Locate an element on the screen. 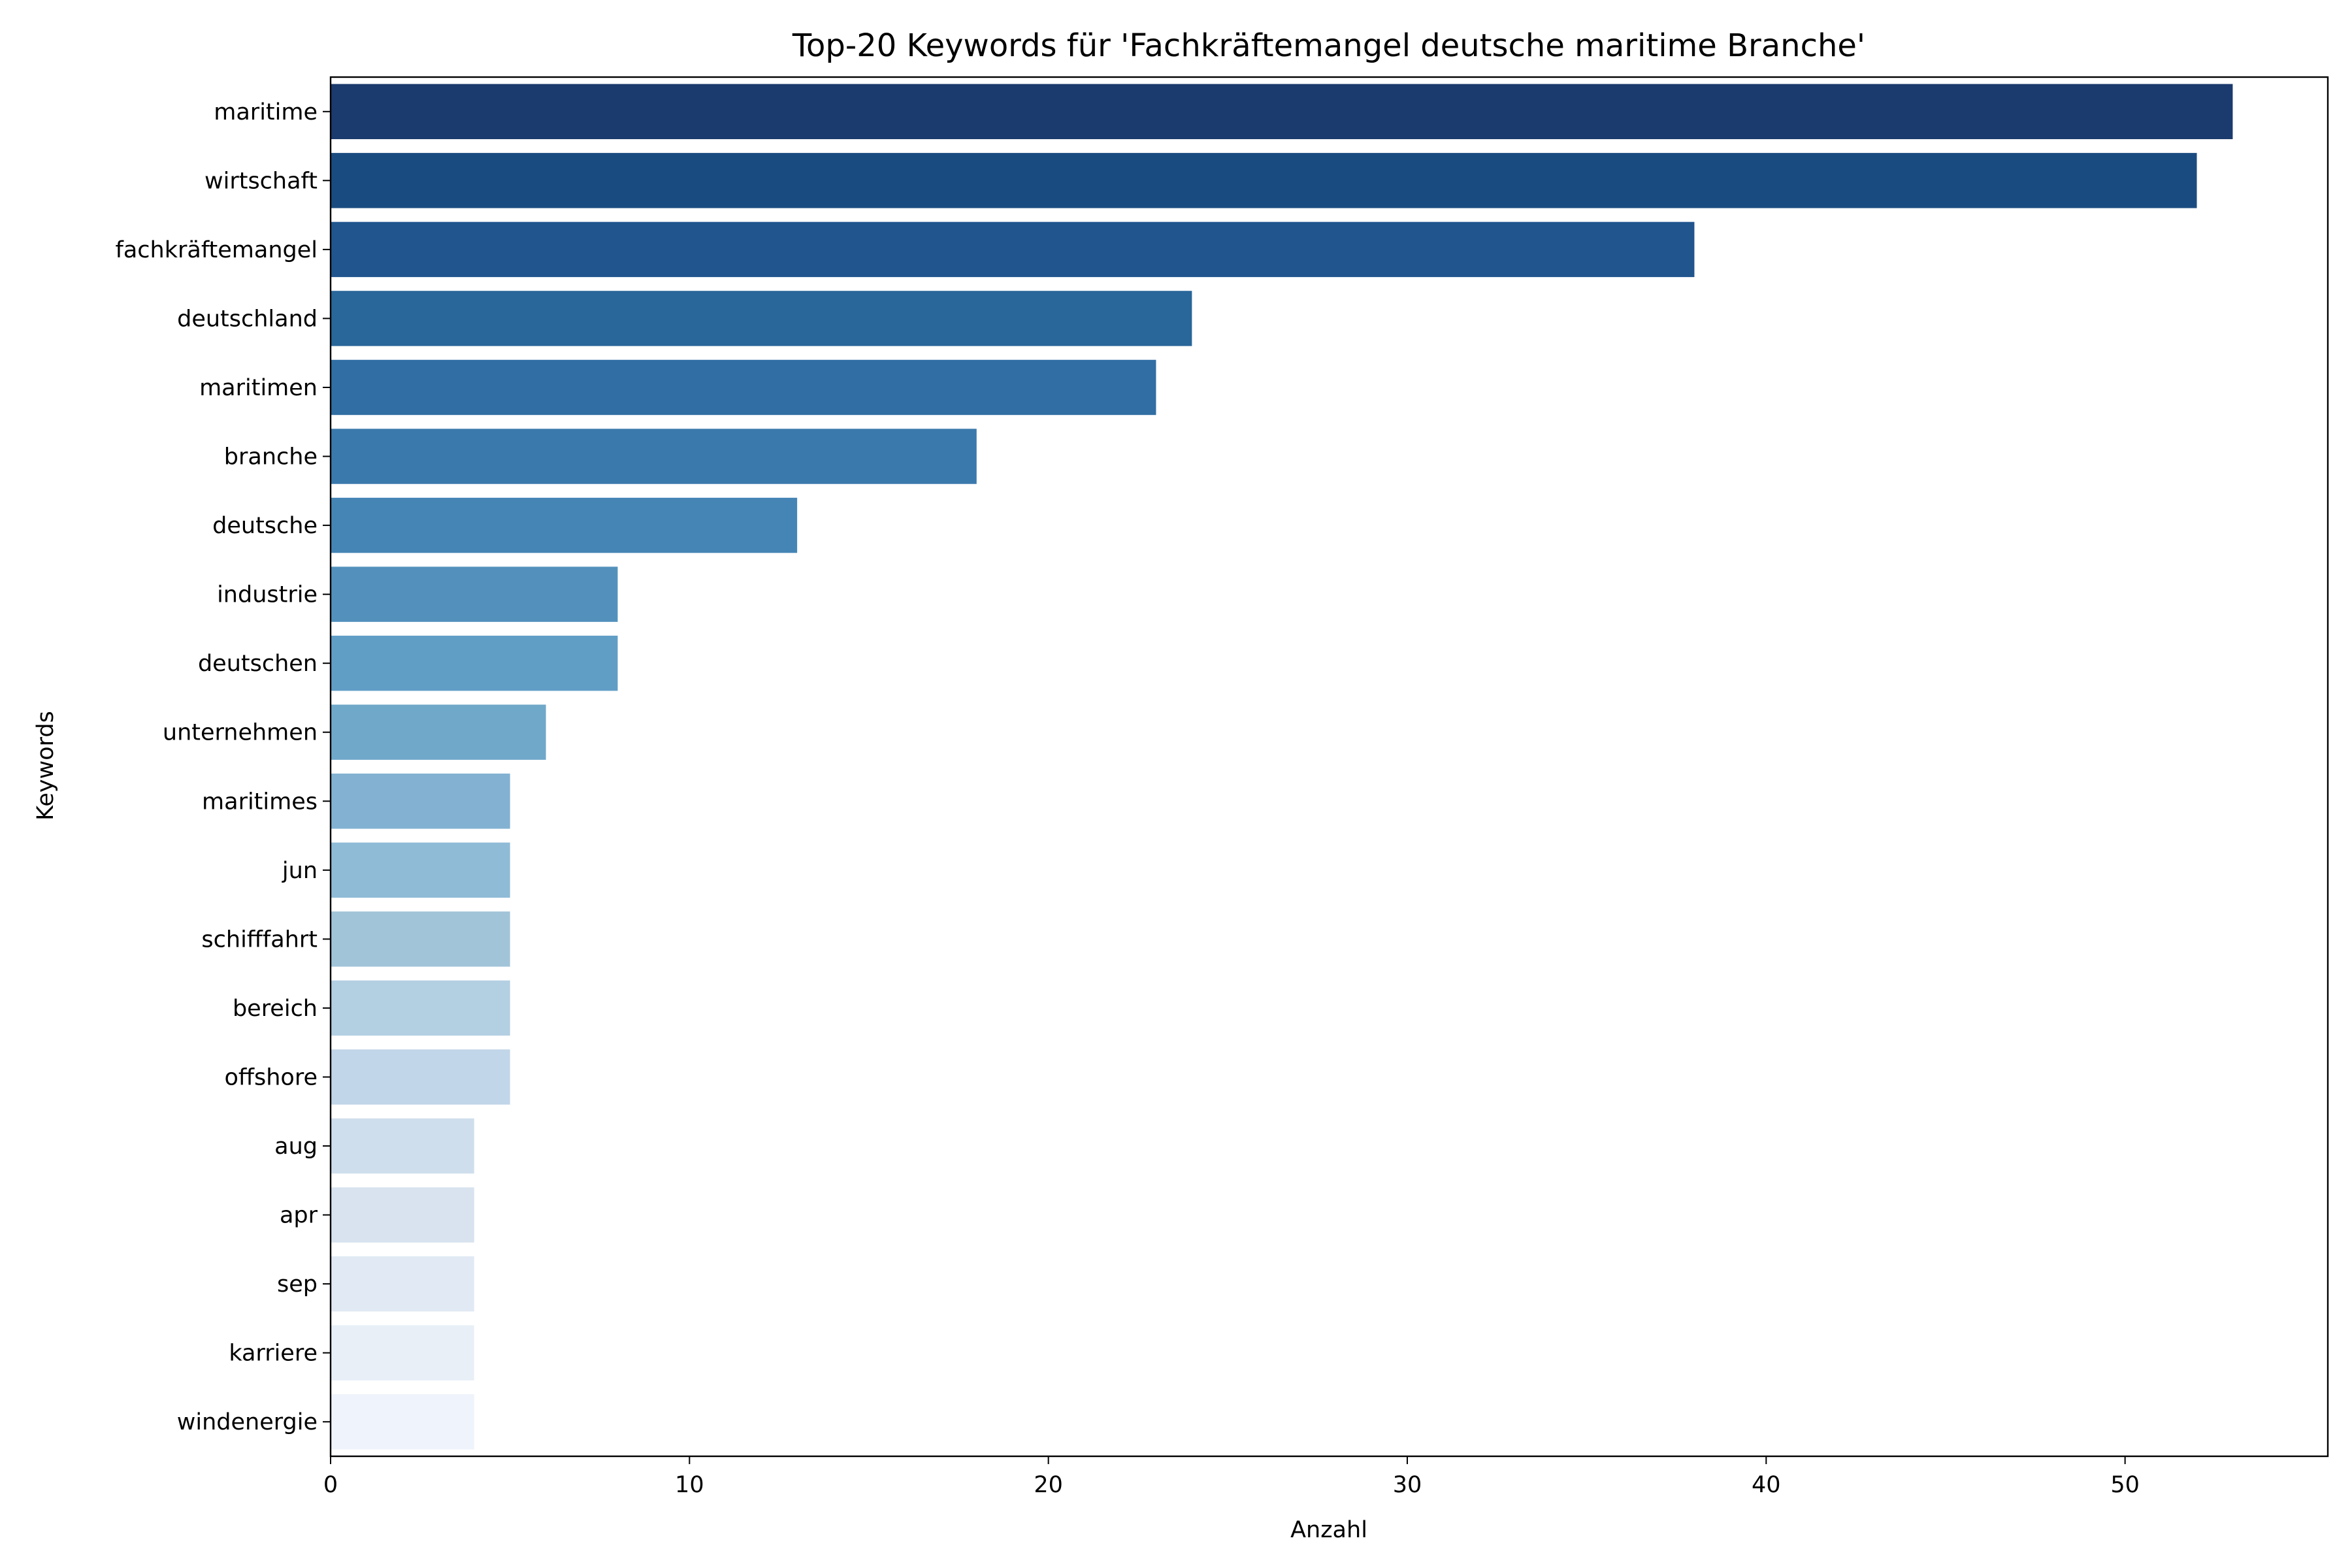 The height and width of the screenshot is (1568, 2352). y-tick-label: sep is located at coordinates (297, 1284).